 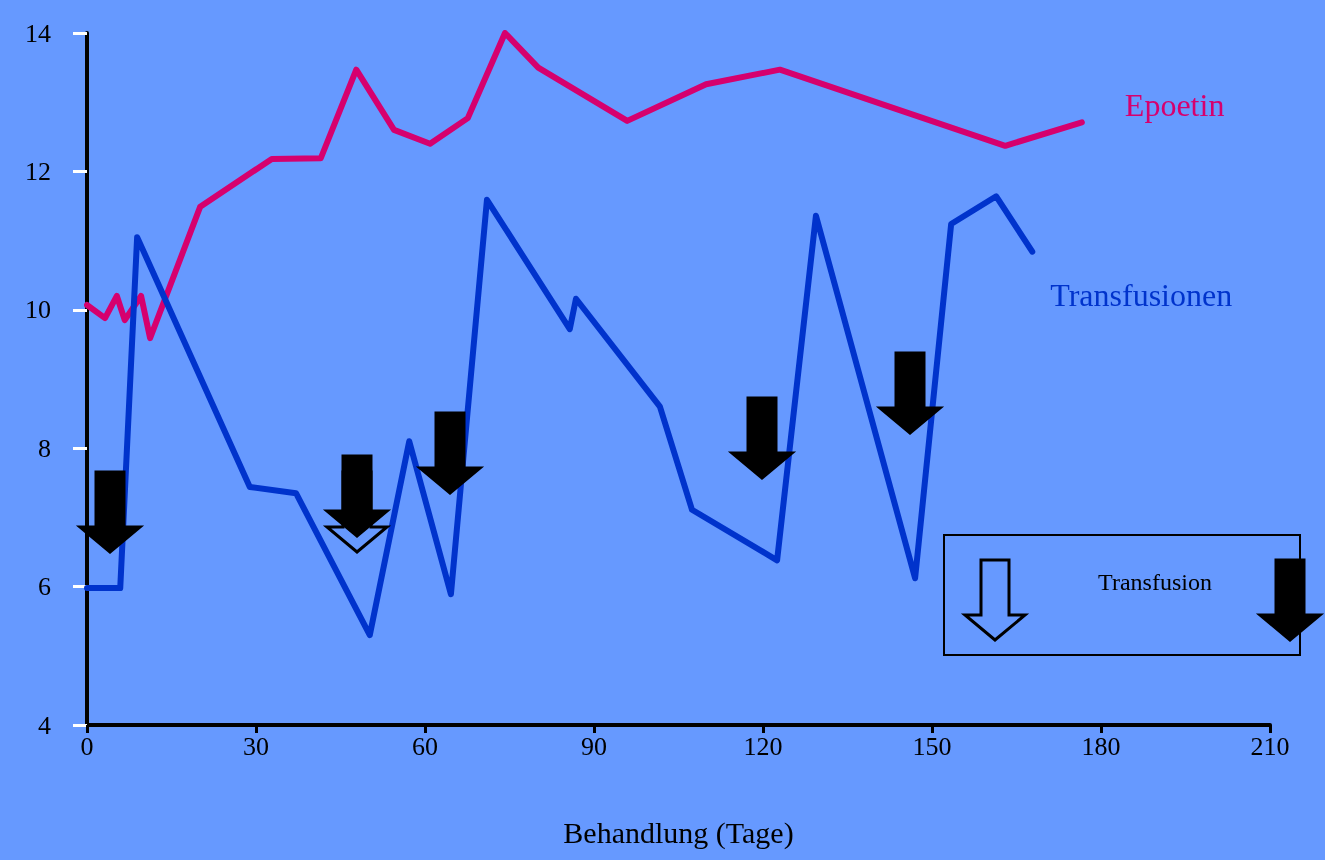 What do you see at coordinates (425, 746) in the screenshot?
I see `x-tick-label: 60` at bounding box center [425, 746].